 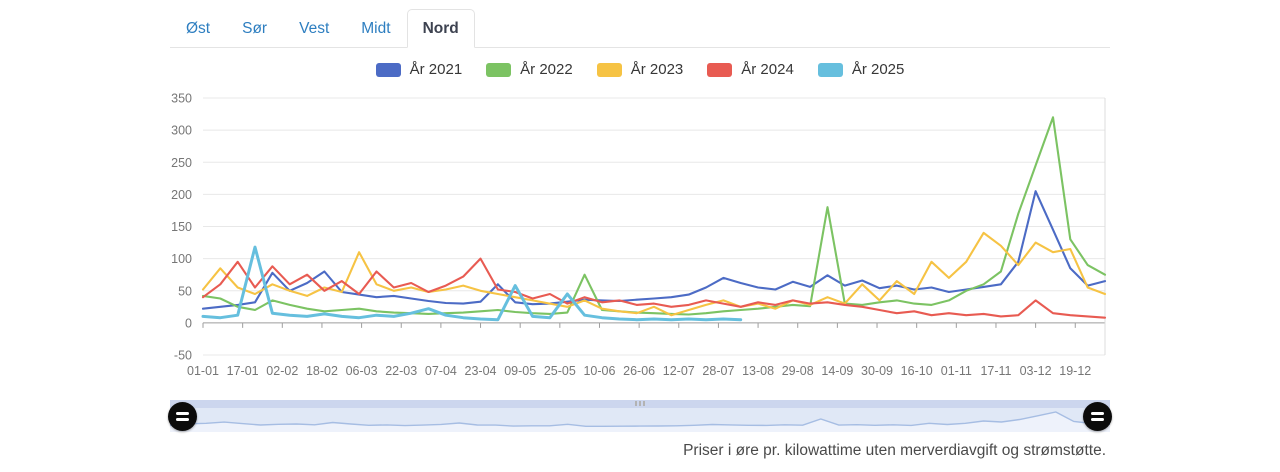 I want to click on legend-item-2021: År 2021, so click(x=419, y=69).